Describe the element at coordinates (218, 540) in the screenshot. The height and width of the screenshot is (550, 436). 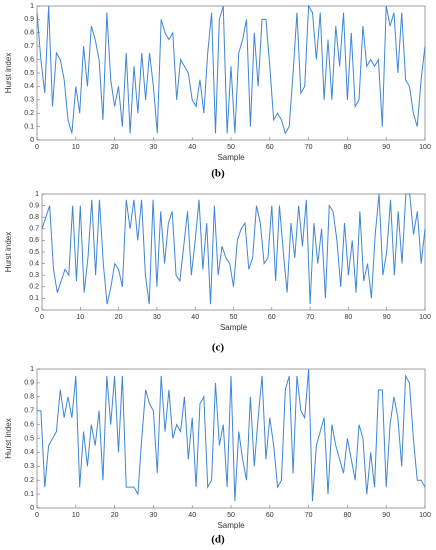
I see `caption: (d)` at that location.